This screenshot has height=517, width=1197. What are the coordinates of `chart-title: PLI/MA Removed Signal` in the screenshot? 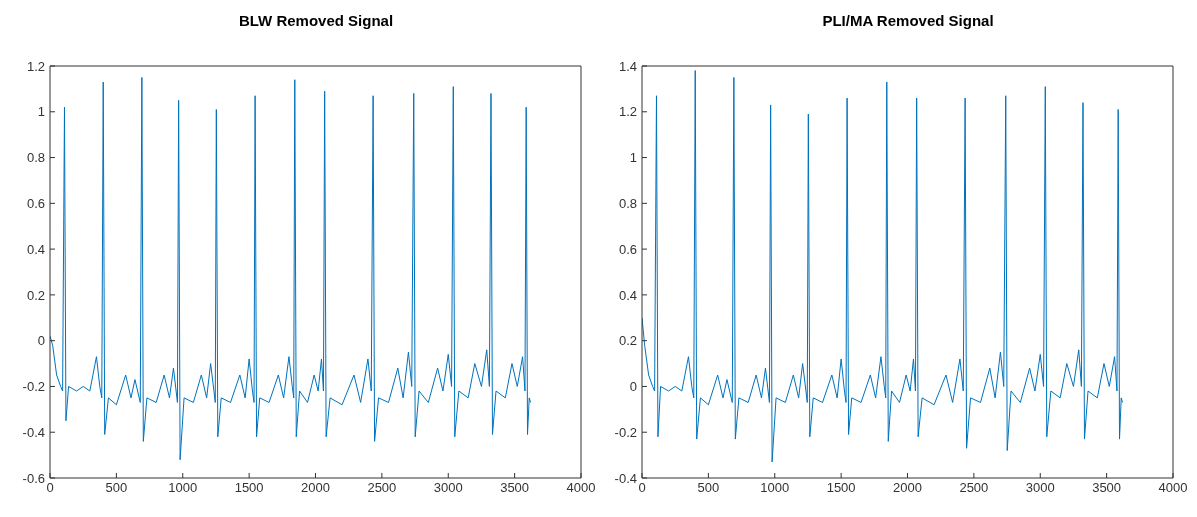 It's located at (908, 20).